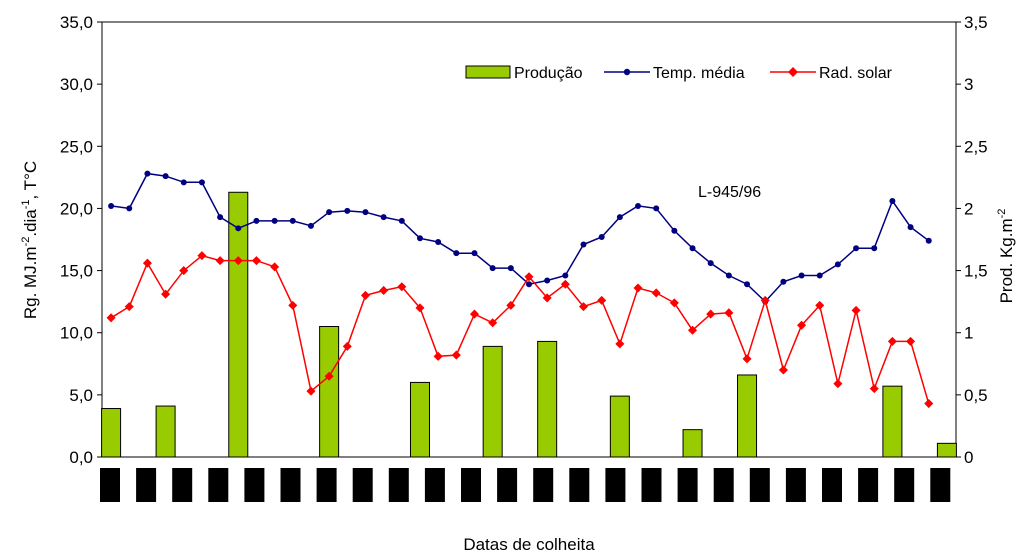 The image size is (1023, 554). I want to click on right-tick-label: 3, so click(968, 84).